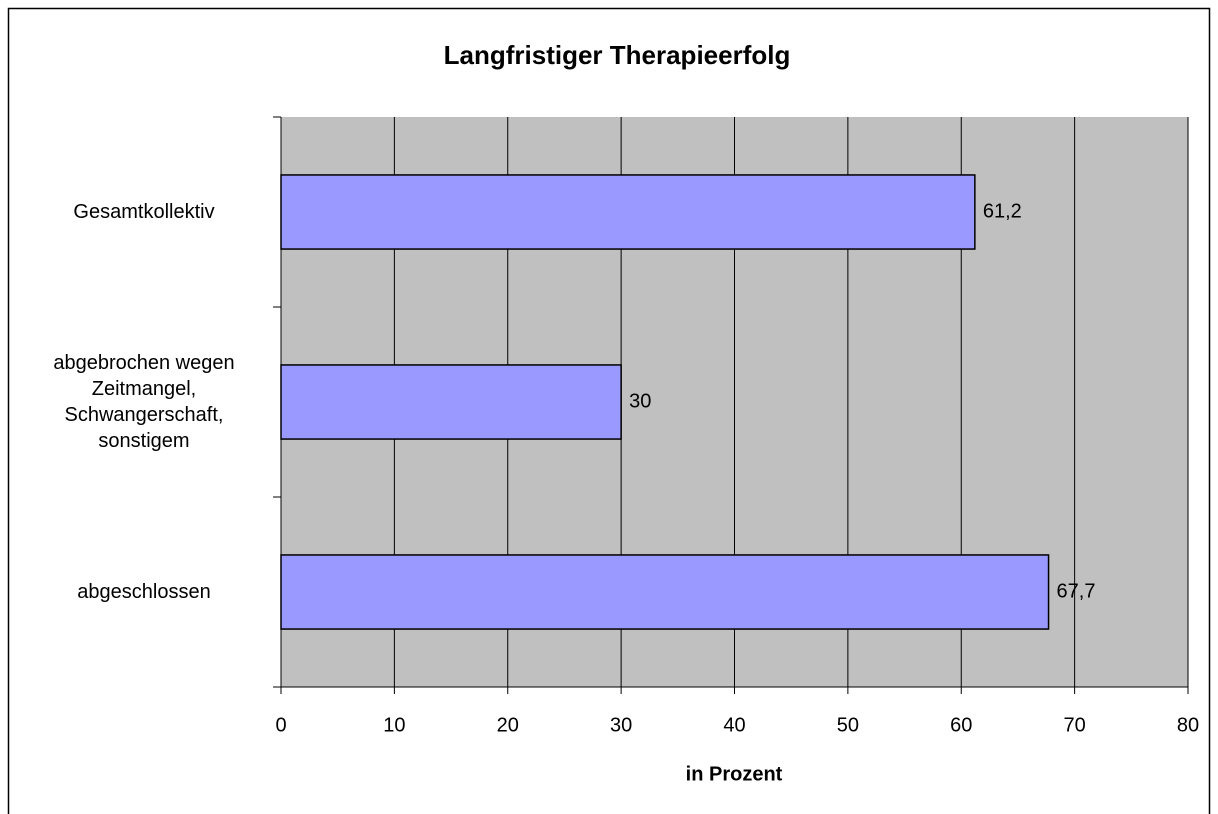 Image resolution: width=1218 pixels, height=814 pixels. I want to click on x-tick-label: 70, so click(1075, 725).